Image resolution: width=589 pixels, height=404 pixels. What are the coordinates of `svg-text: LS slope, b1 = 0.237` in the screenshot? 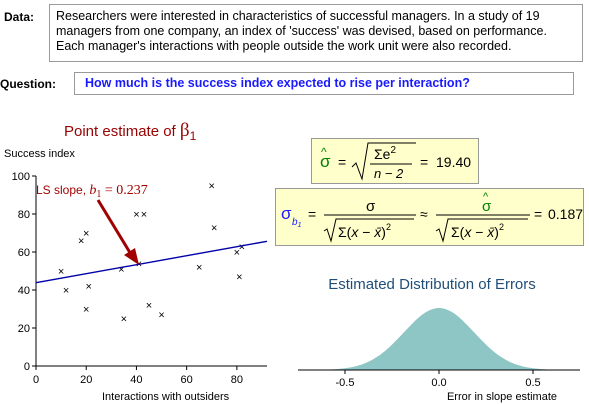 It's located at (92, 191).